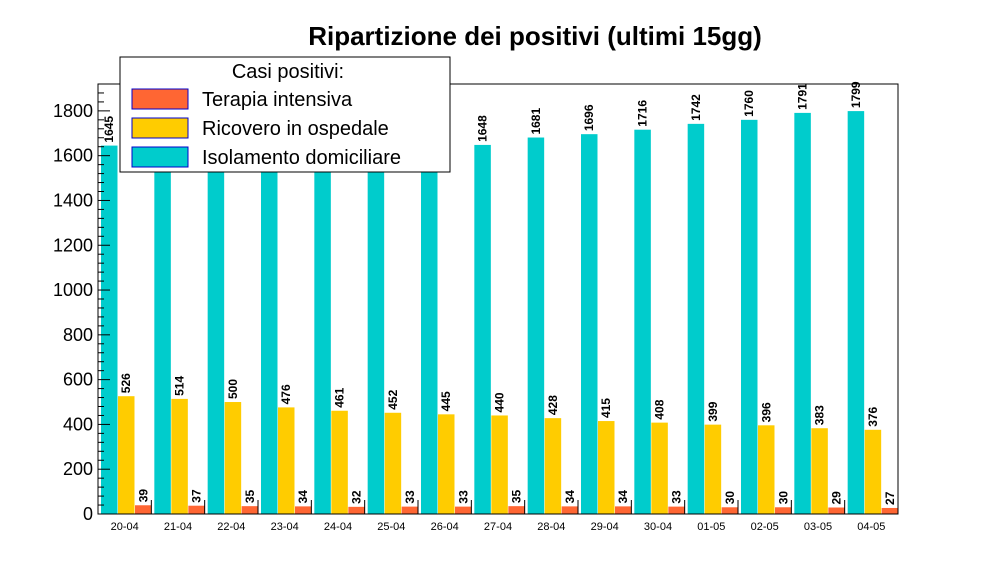 This screenshot has height=571, width=998. I want to click on x-tick-label: 29-04, so click(605, 527).